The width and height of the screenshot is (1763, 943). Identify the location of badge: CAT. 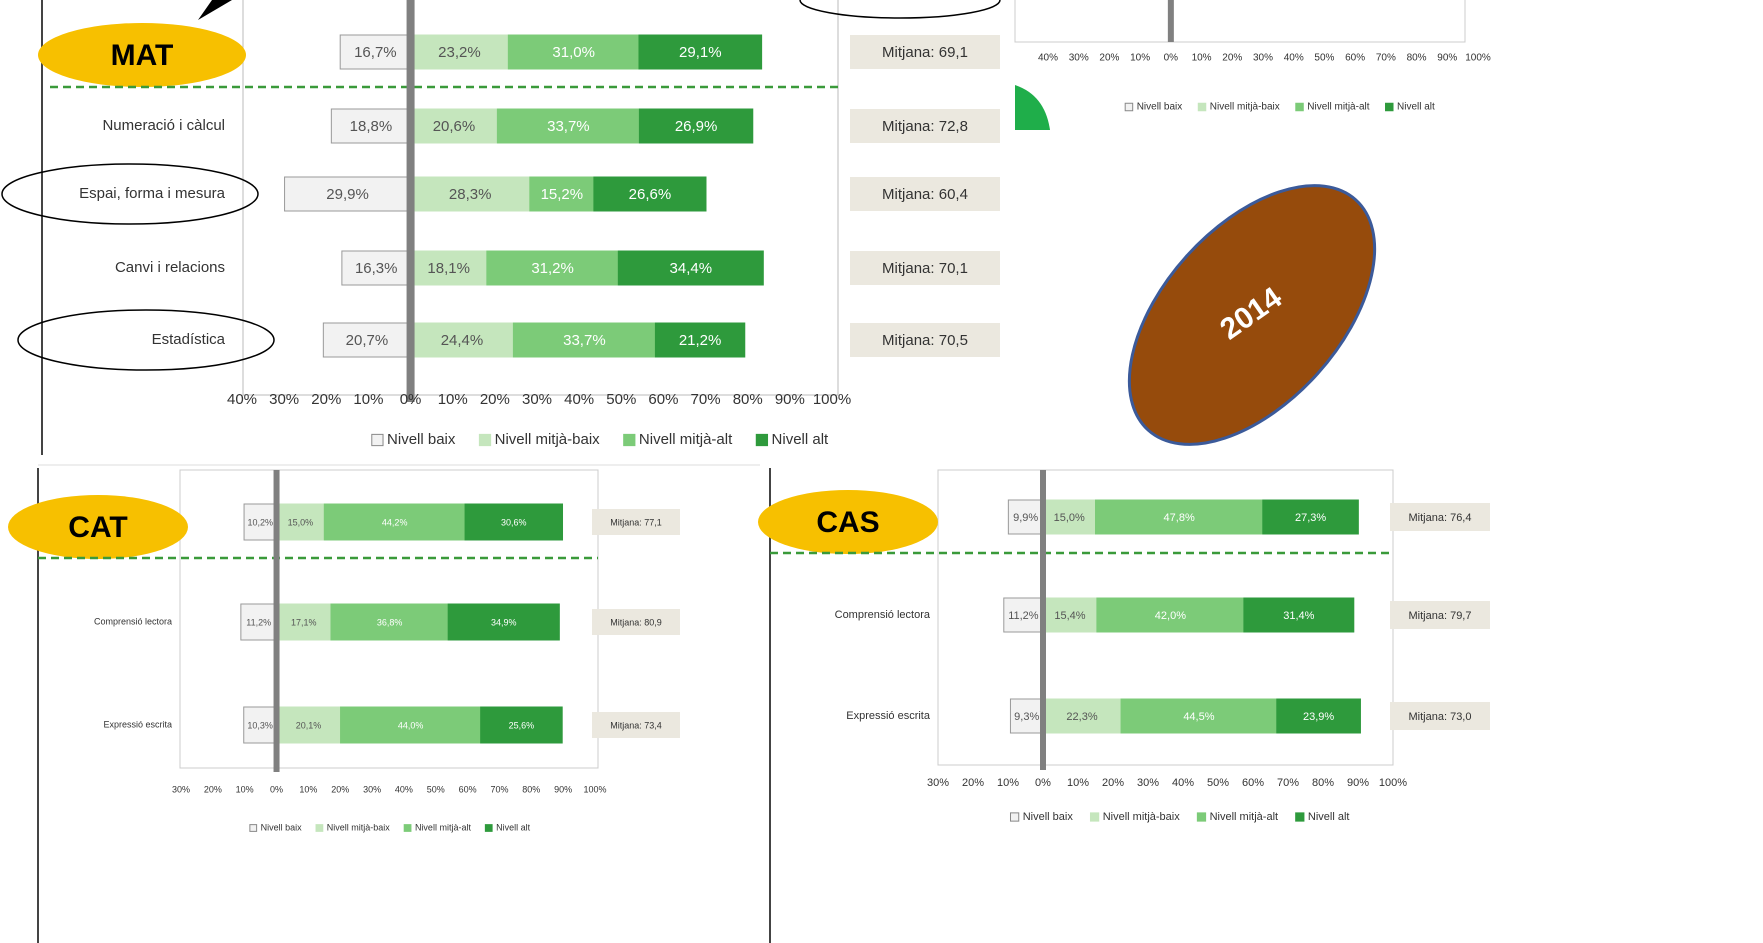
(97, 527).